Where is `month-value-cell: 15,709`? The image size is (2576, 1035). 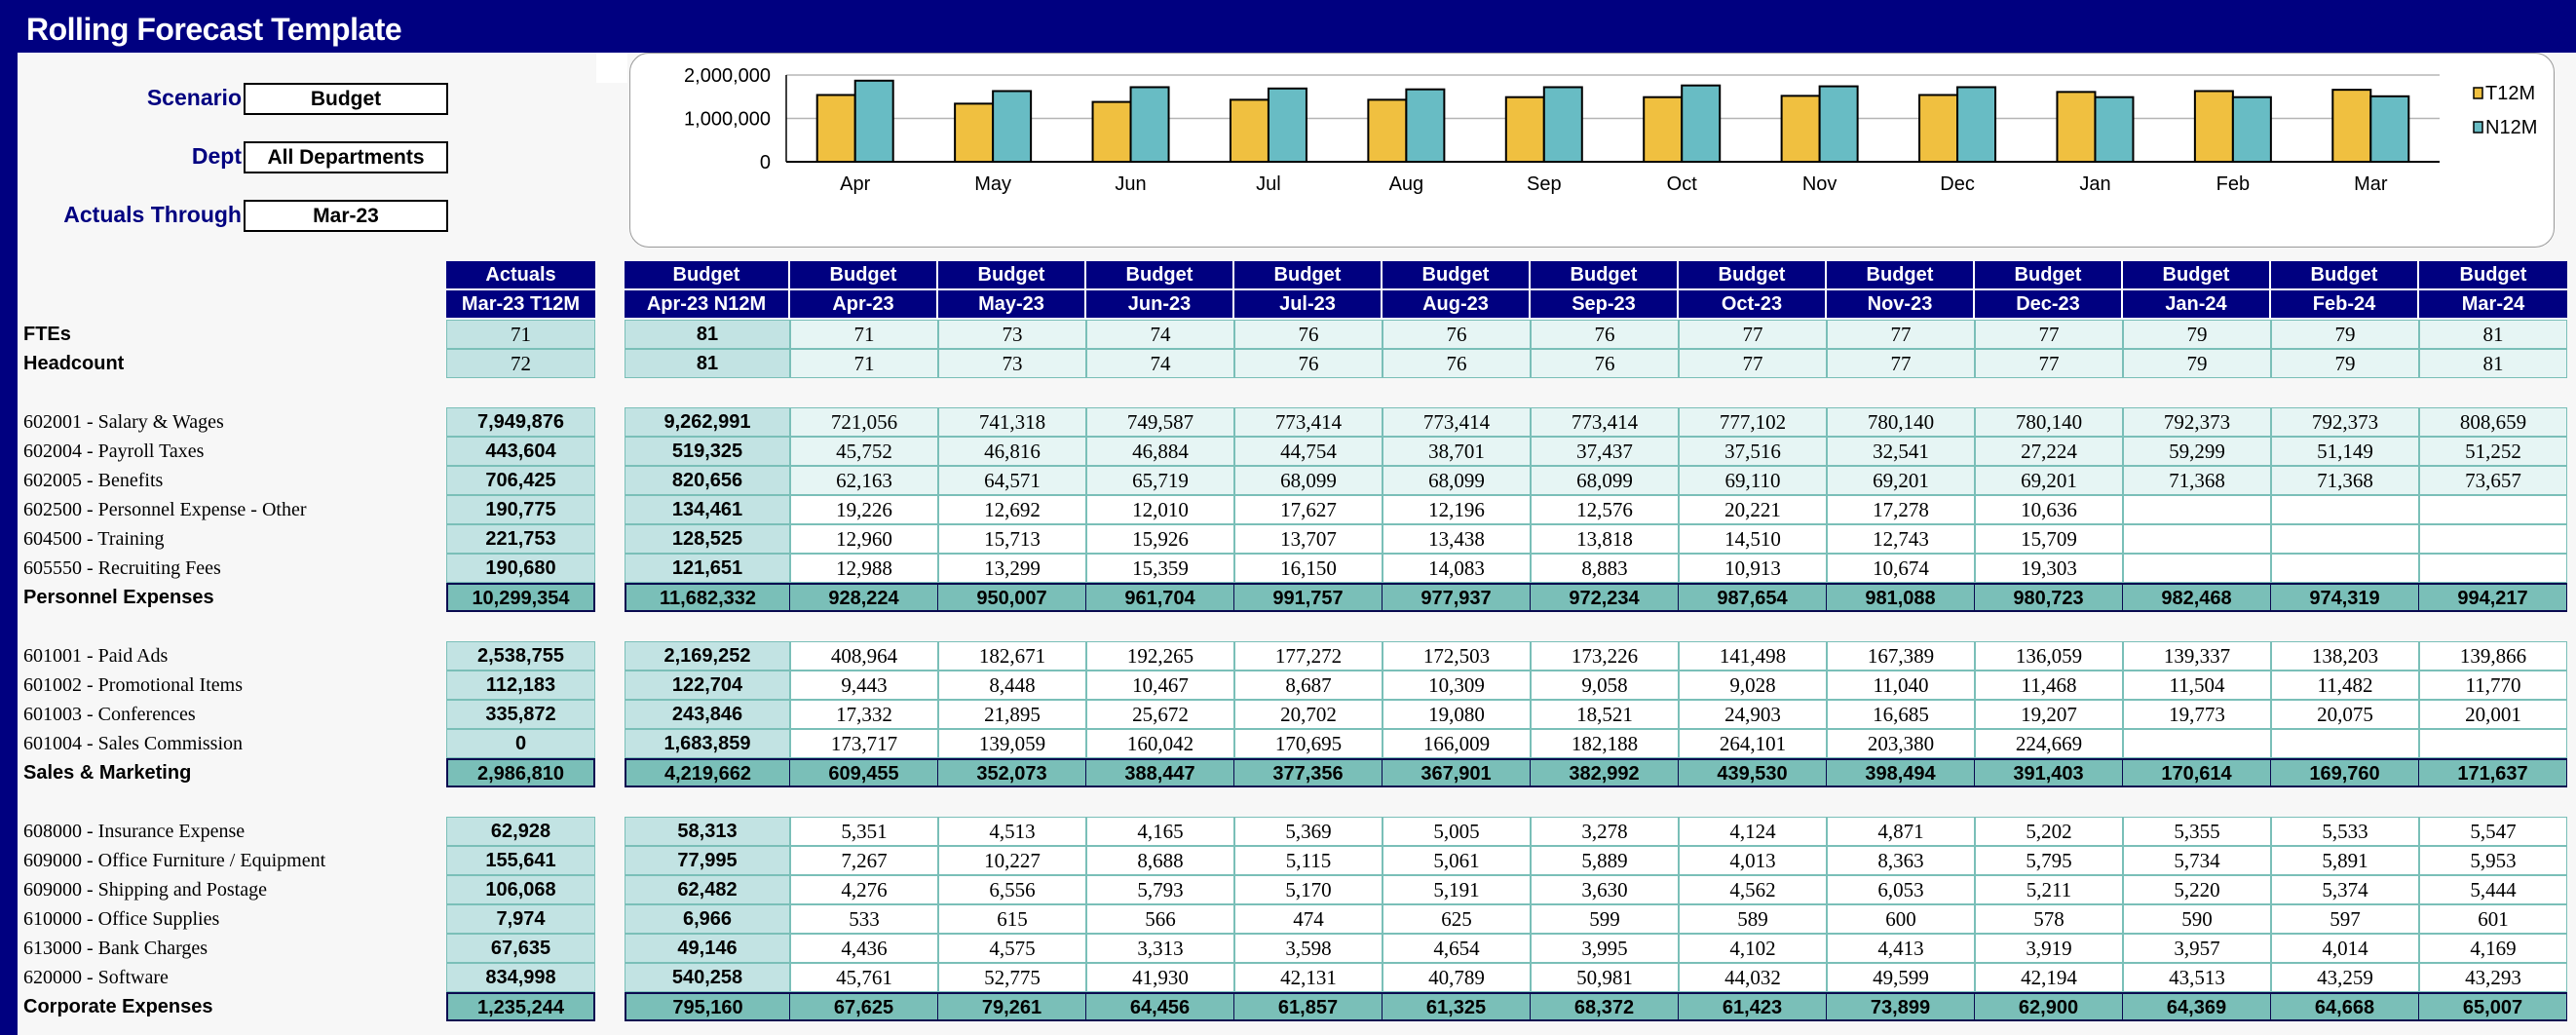
month-value-cell: 15,709 is located at coordinates (2049, 539).